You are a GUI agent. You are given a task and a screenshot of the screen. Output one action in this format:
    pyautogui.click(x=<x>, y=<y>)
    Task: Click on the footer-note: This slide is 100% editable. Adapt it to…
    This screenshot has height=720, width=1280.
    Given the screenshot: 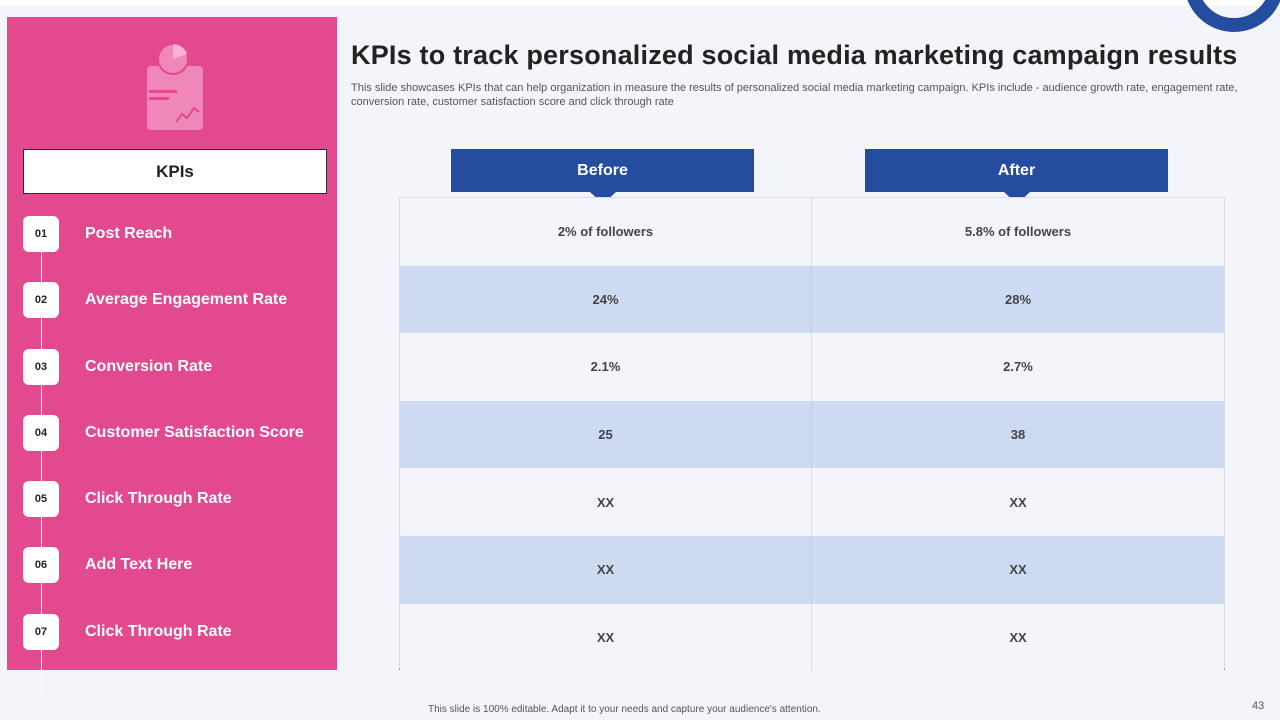 What is the action you would take?
    pyautogui.click(x=624, y=709)
    